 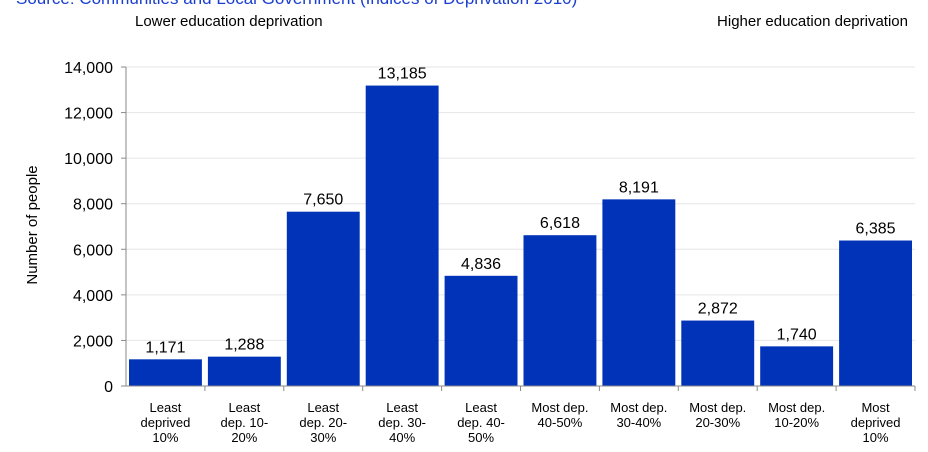 What do you see at coordinates (481, 437) in the screenshot?
I see `x-tick-label-line: 50%` at bounding box center [481, 437].